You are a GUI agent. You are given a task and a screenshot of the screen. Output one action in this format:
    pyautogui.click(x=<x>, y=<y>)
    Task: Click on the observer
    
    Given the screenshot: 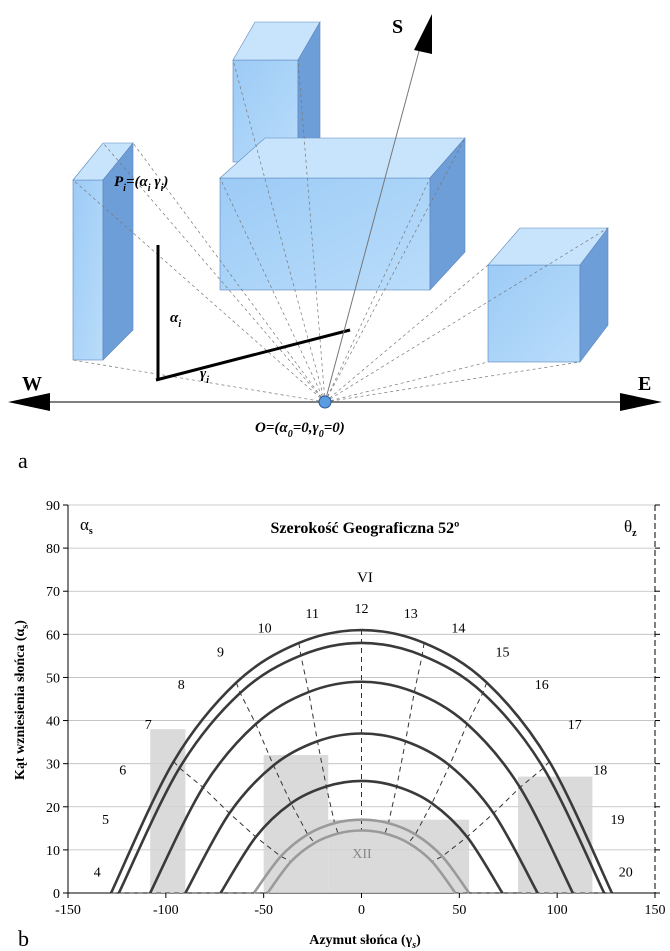 What is the action you would take?
    pyautogui.click(x=325, y=402)
    